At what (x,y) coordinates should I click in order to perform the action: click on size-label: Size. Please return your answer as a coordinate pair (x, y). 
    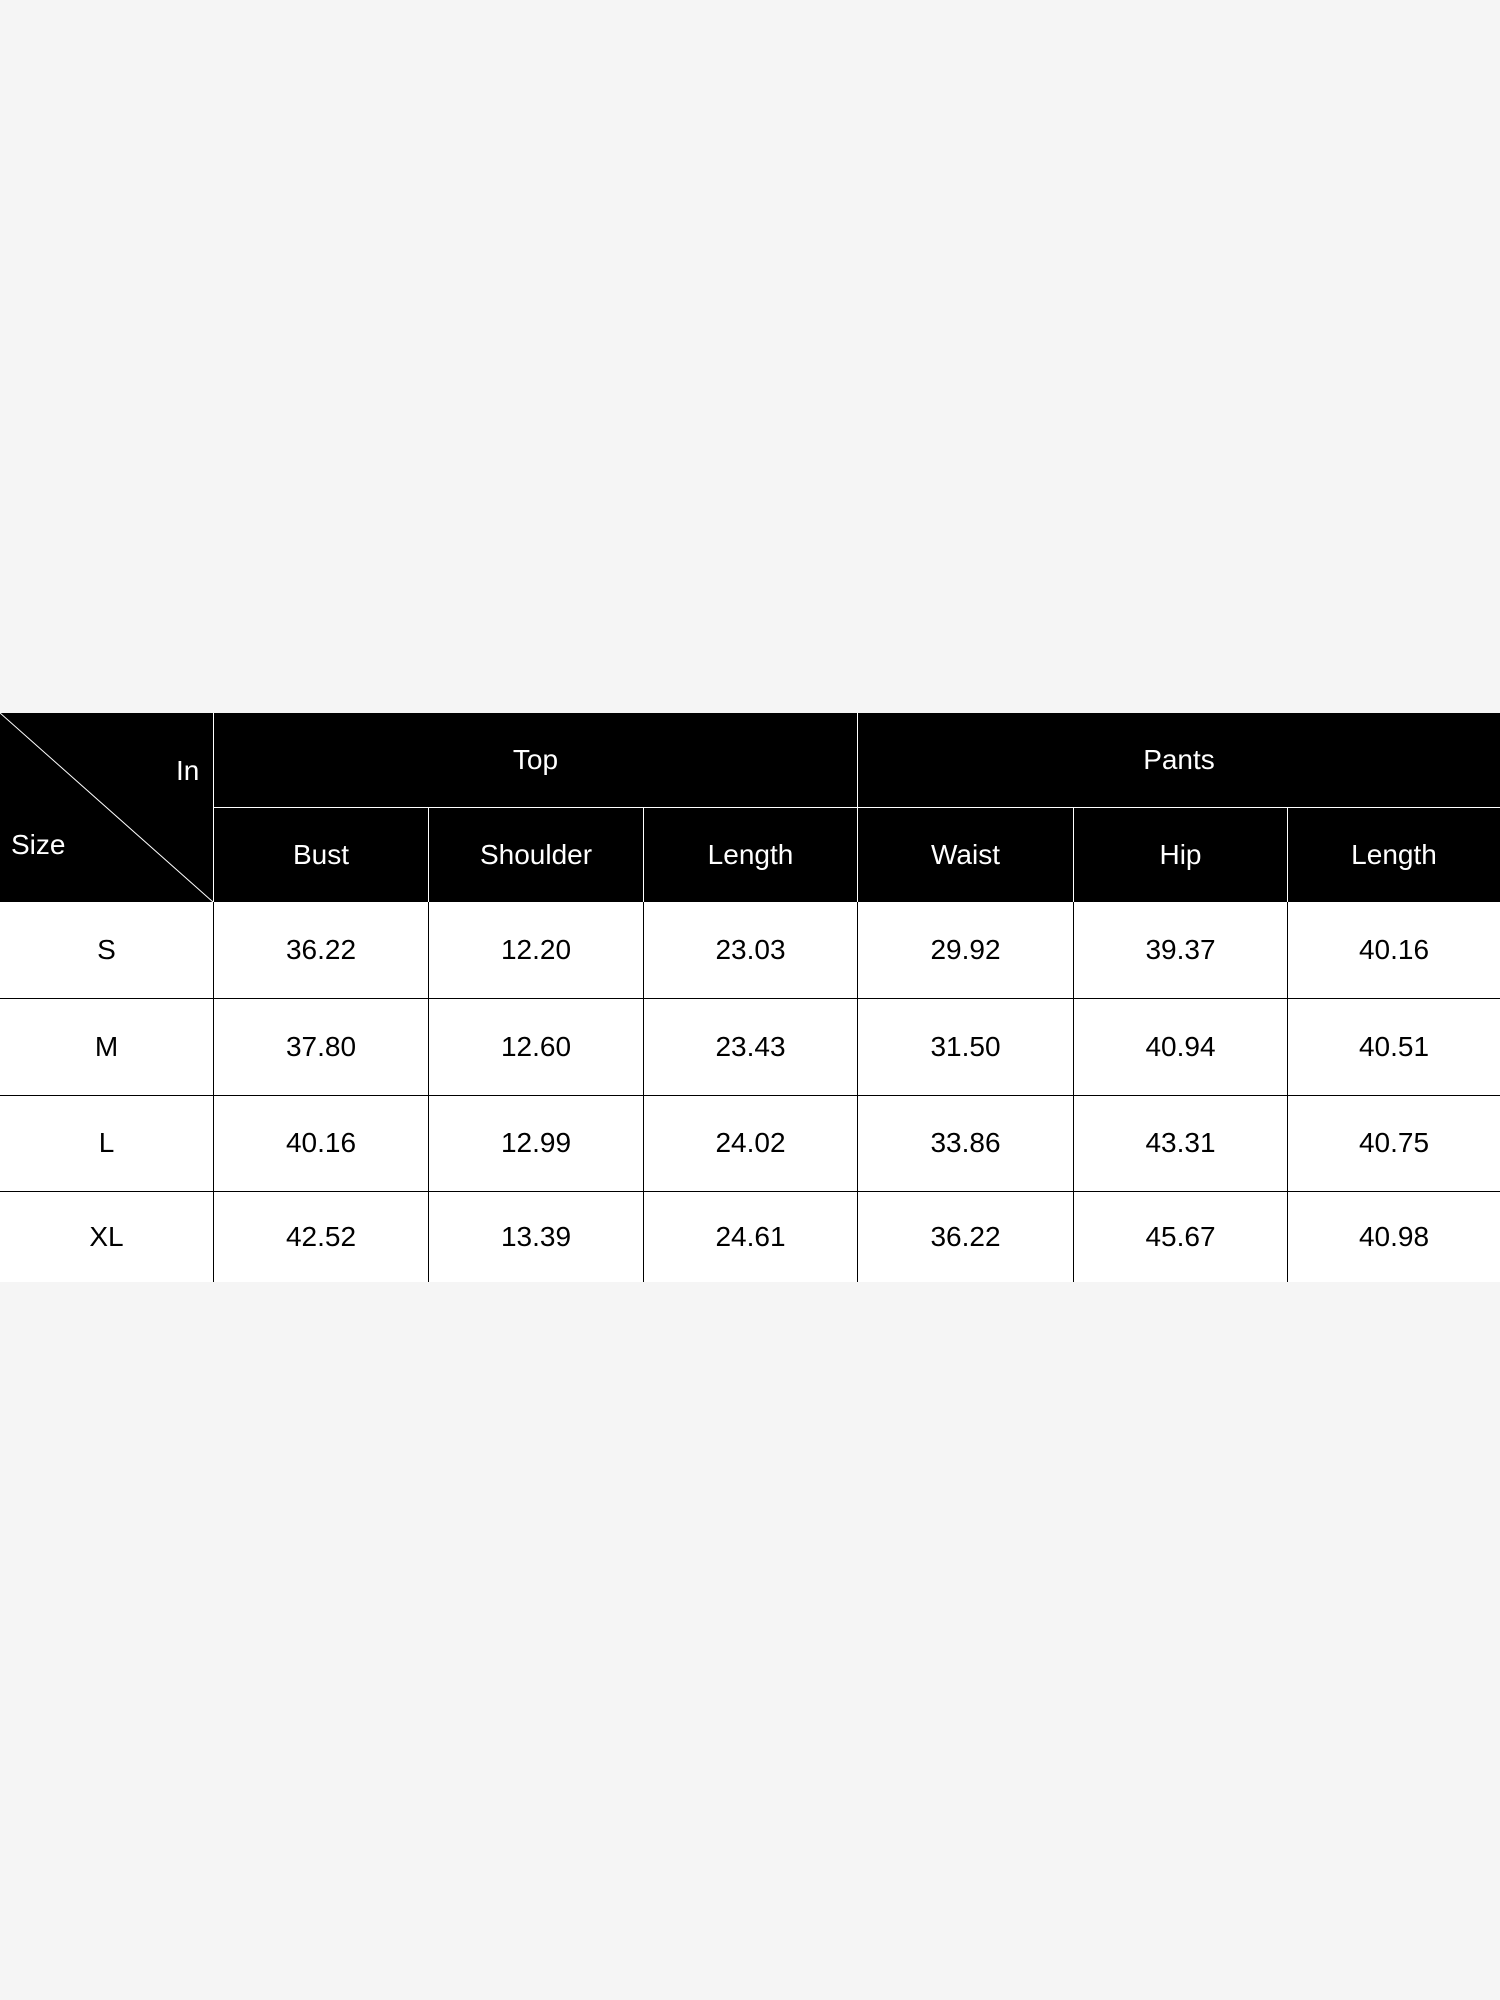
    Looking at the image, I should click on (38, 844).